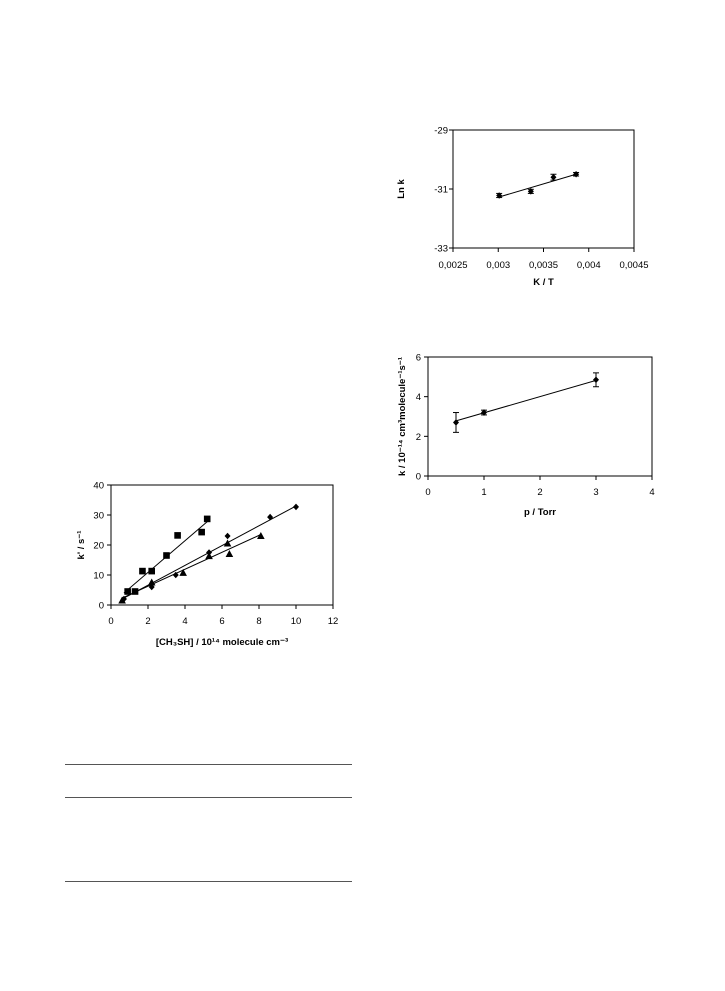 This screenshot has width=725, height=991. Describe the element at coordinates (258, 621) in the screenshot. I see `pseudo-first-order-x-tick-label: 8` at that location.